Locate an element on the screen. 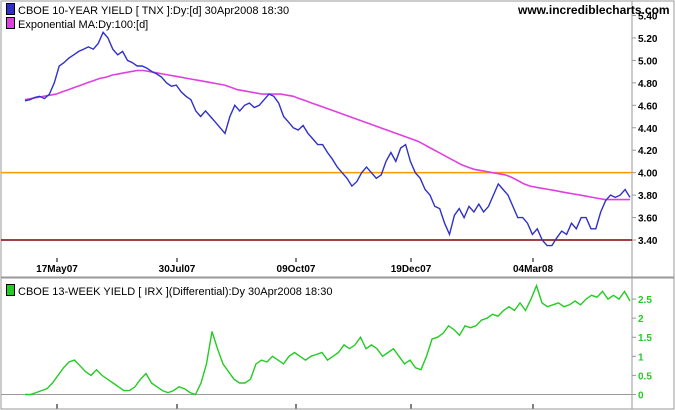 The height and width of the screenshot is (410, 675). watermark: www.incrediblecharts.com is located at coordinates (594, 10).